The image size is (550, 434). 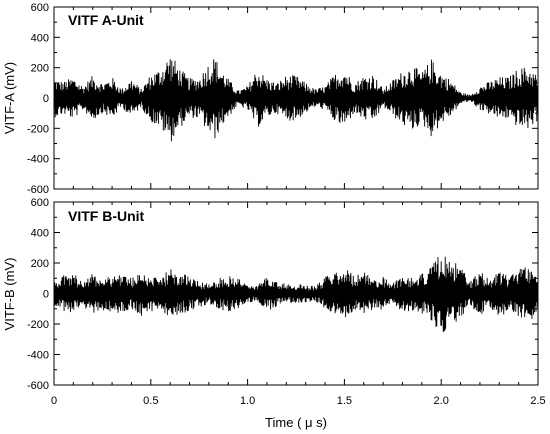 I want to click on x-tick-label: 2.0, so click(x=441, y=401).